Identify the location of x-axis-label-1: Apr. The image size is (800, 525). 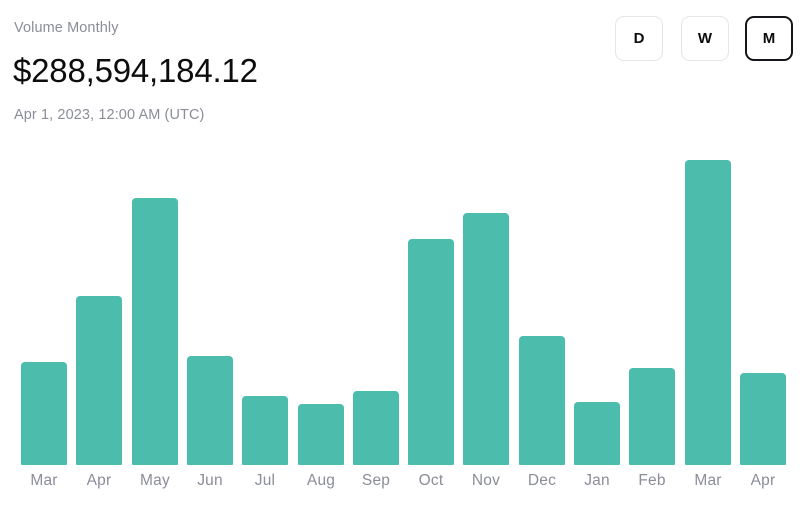
(99, 480).